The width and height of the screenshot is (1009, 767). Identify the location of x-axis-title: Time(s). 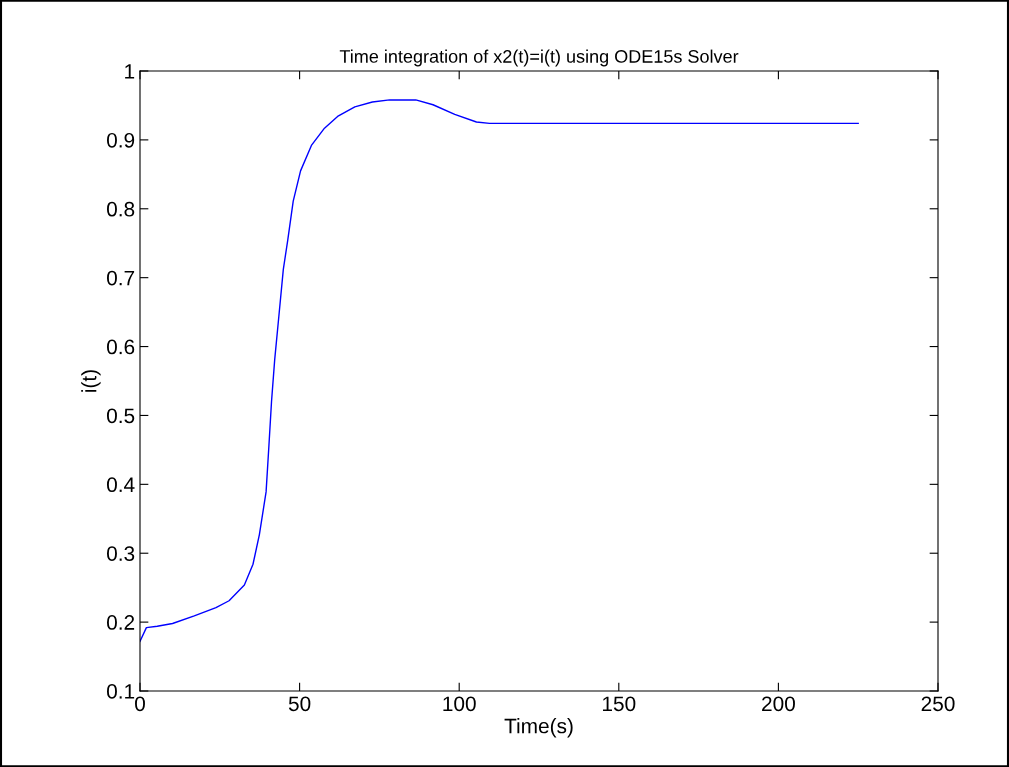
(538, 728).